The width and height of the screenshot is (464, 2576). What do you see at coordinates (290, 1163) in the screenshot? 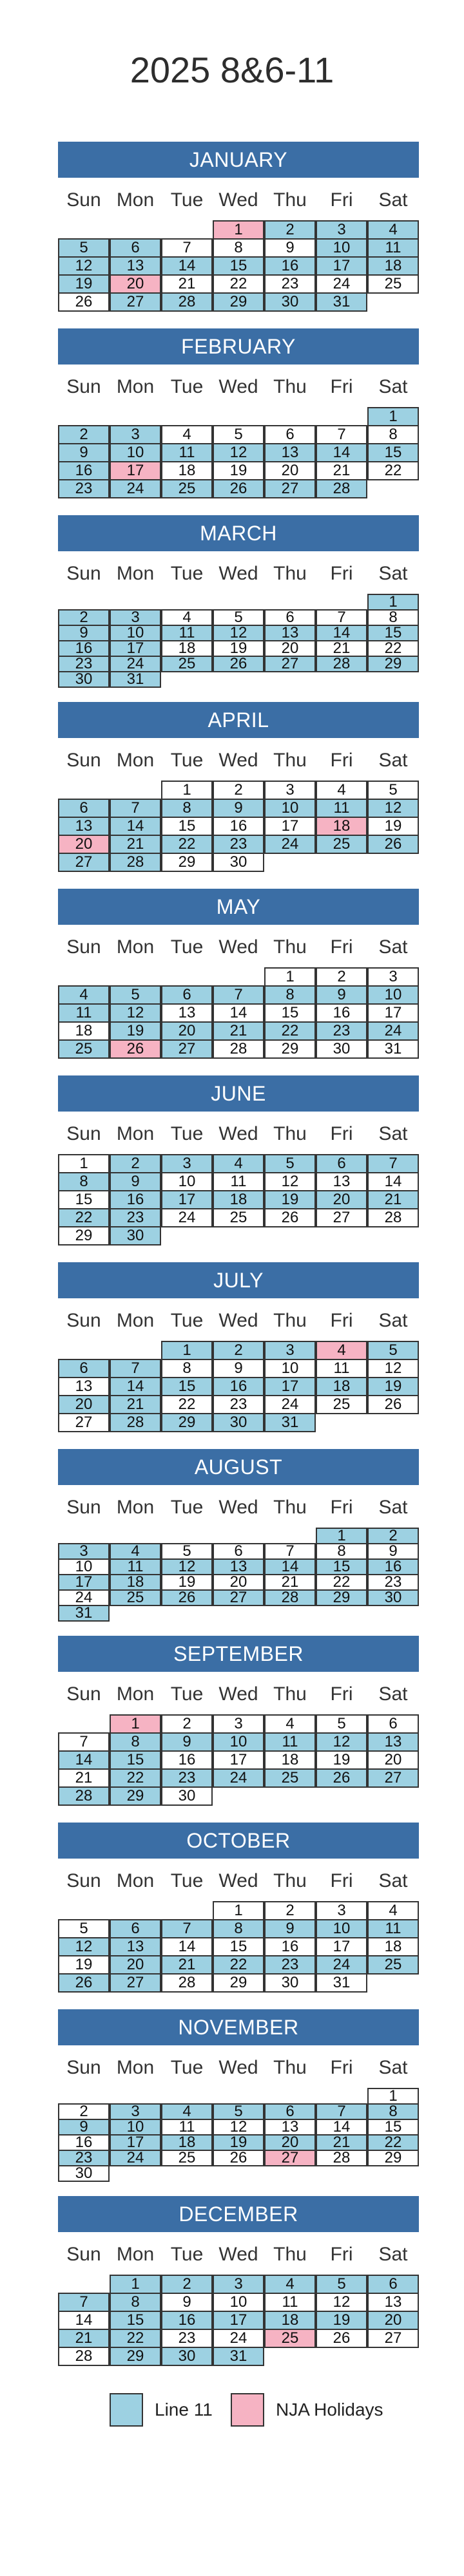
I see `day-cell: 5` at bounding box center [290, 1163].